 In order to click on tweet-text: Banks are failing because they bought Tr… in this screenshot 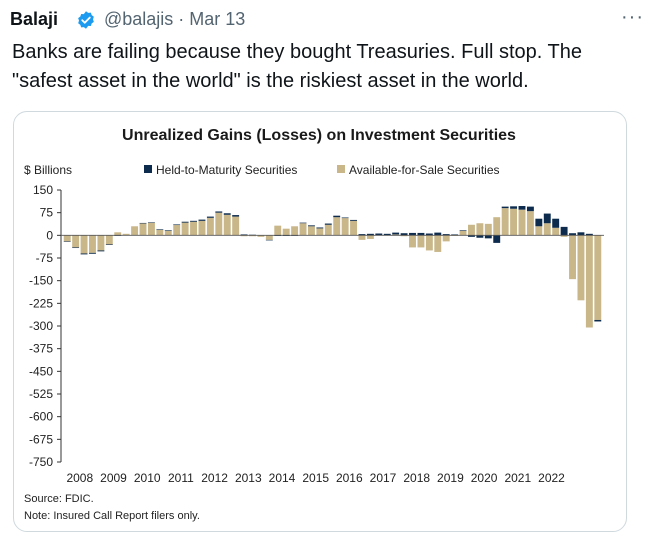, I will do `click(330, 67)`.